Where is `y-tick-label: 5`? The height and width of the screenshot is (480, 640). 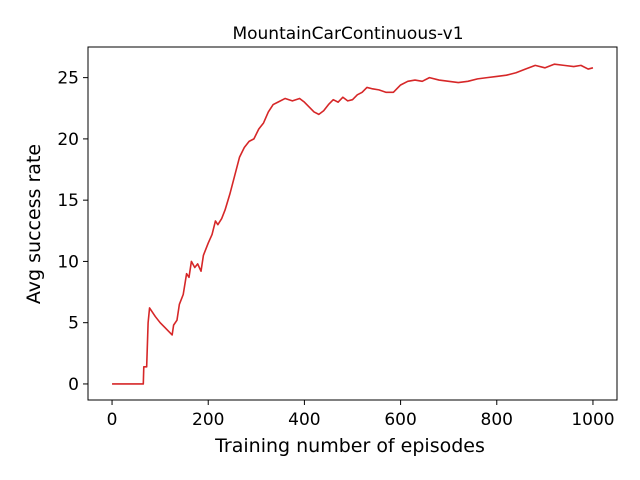 y-tick-label: 5 is located at coordinates (73, 324).